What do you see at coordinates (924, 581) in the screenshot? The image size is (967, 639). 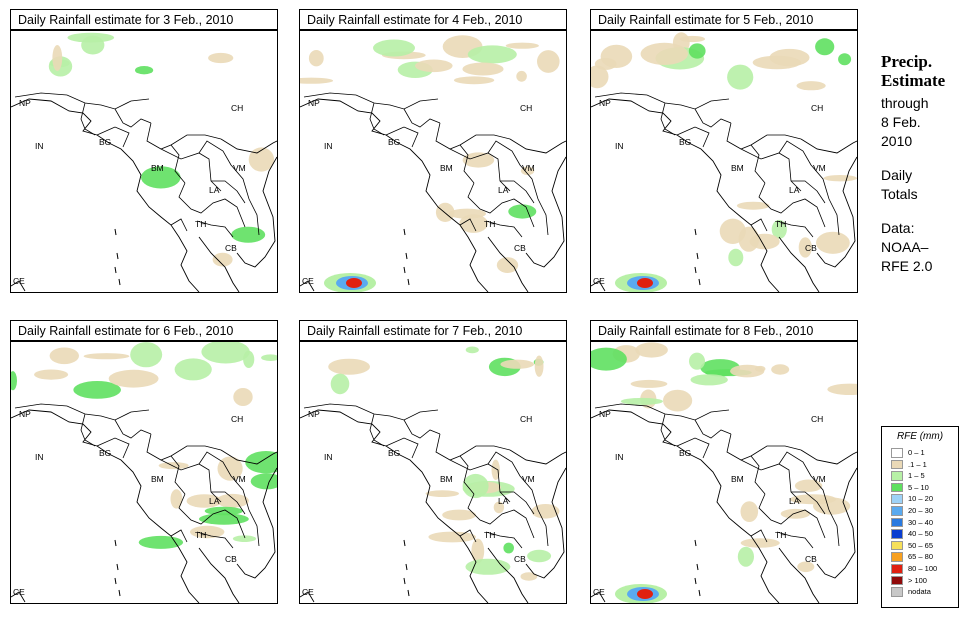 I see `legend-item: > 100` at bounding box center [924, 581].